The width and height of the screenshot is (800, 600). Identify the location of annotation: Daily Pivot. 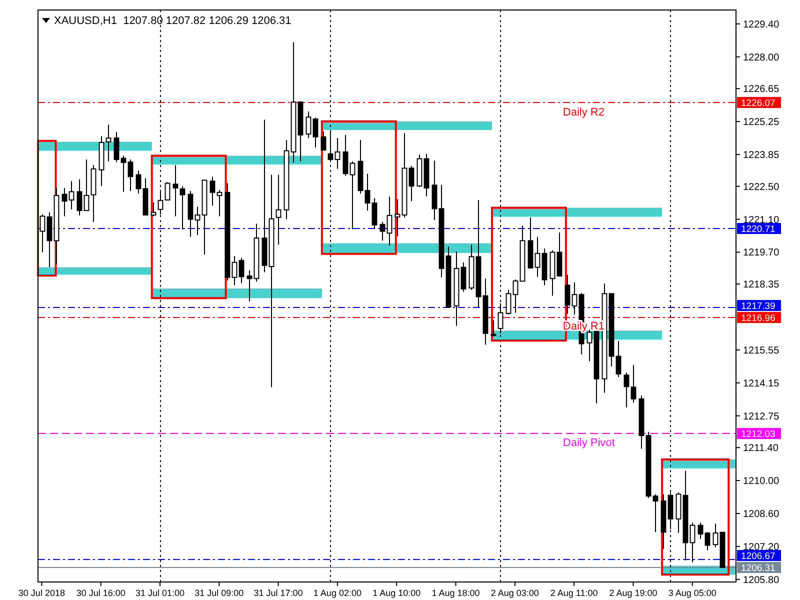
(588, 442).